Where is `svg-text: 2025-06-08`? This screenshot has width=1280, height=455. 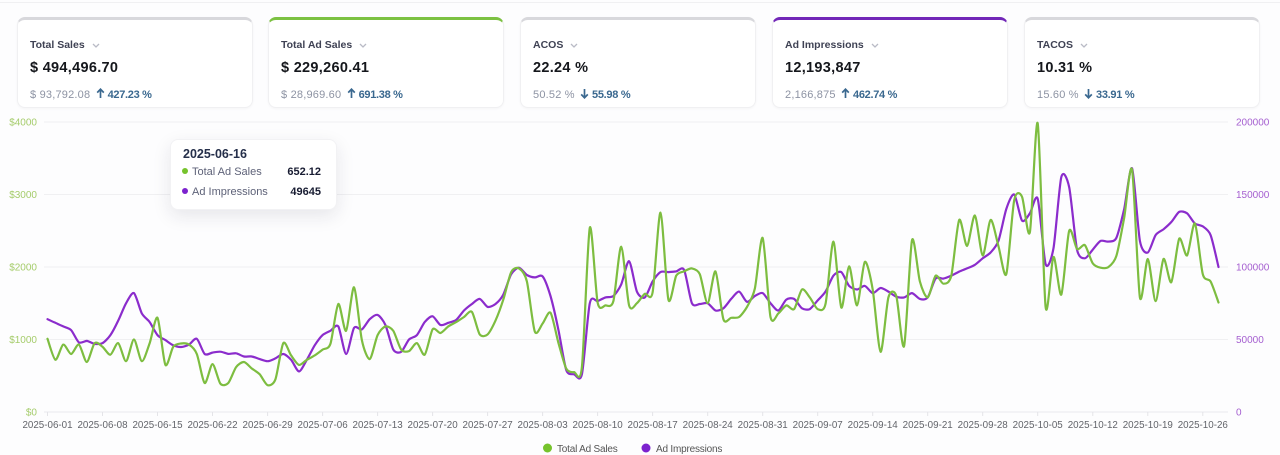
svg-text: 2025-06-08 is located at coordinates (102, 425).